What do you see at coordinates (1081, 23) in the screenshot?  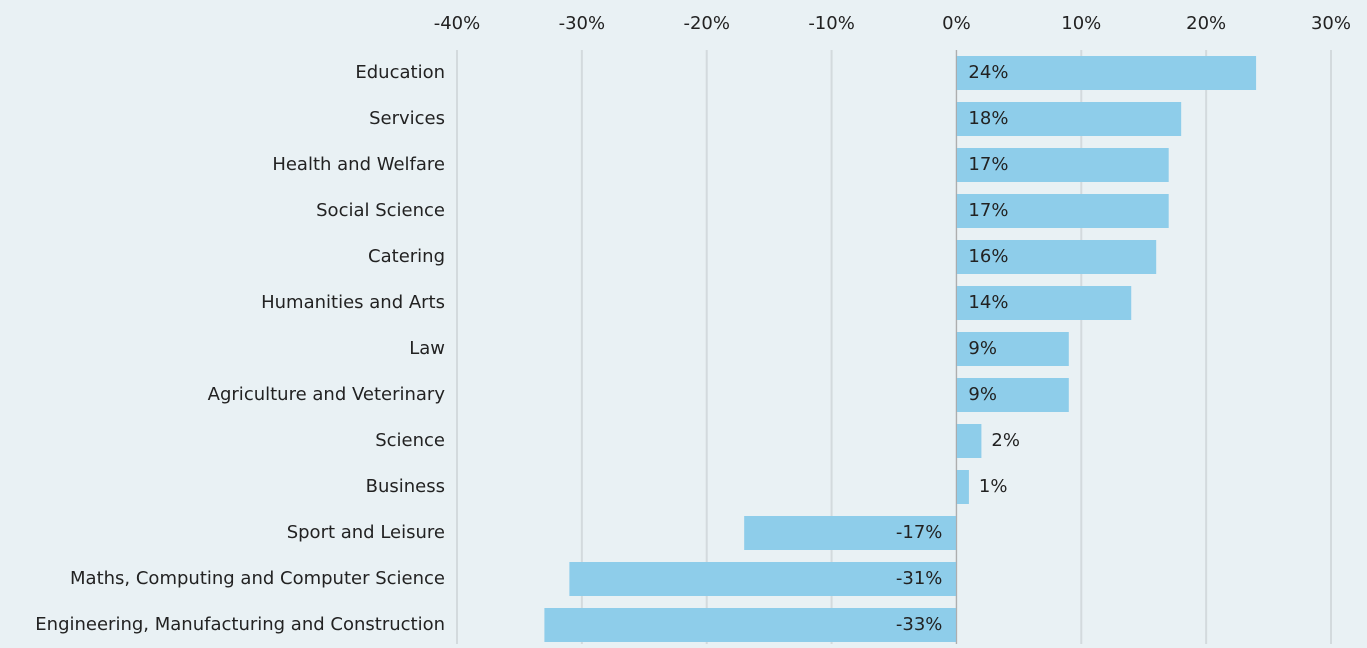 I see `x-tick-label: 10%` at bounding box center [1081, 23].